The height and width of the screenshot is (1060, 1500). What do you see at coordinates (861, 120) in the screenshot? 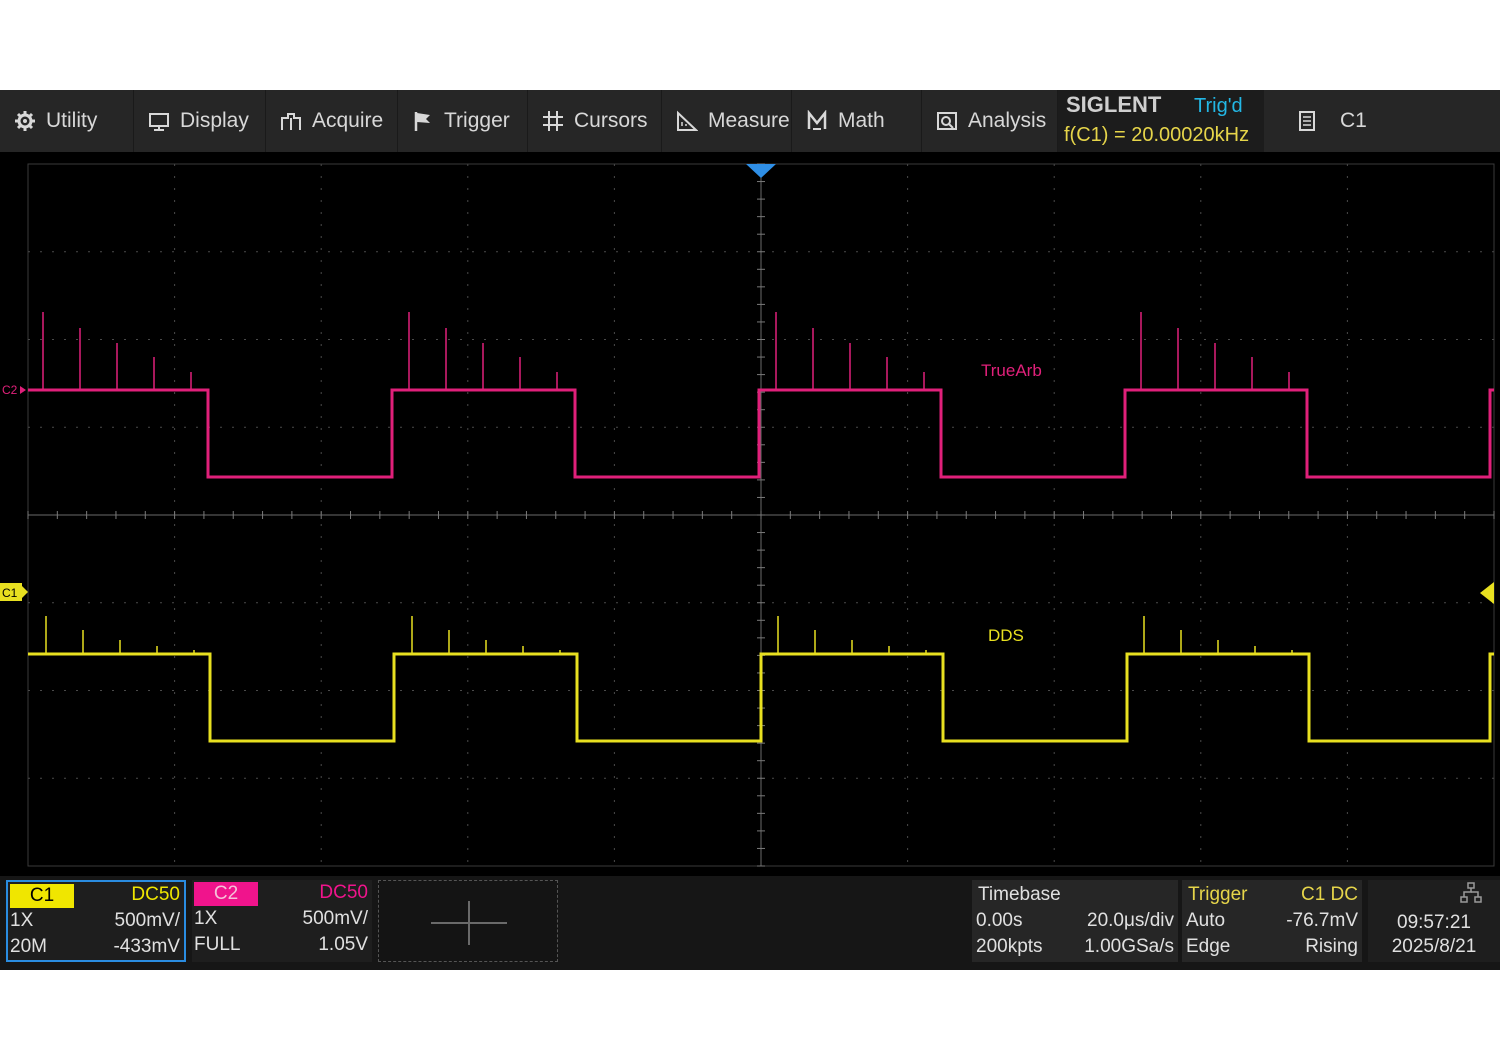
I see `menu-math-label: Math` at bounding box center [861, 120].